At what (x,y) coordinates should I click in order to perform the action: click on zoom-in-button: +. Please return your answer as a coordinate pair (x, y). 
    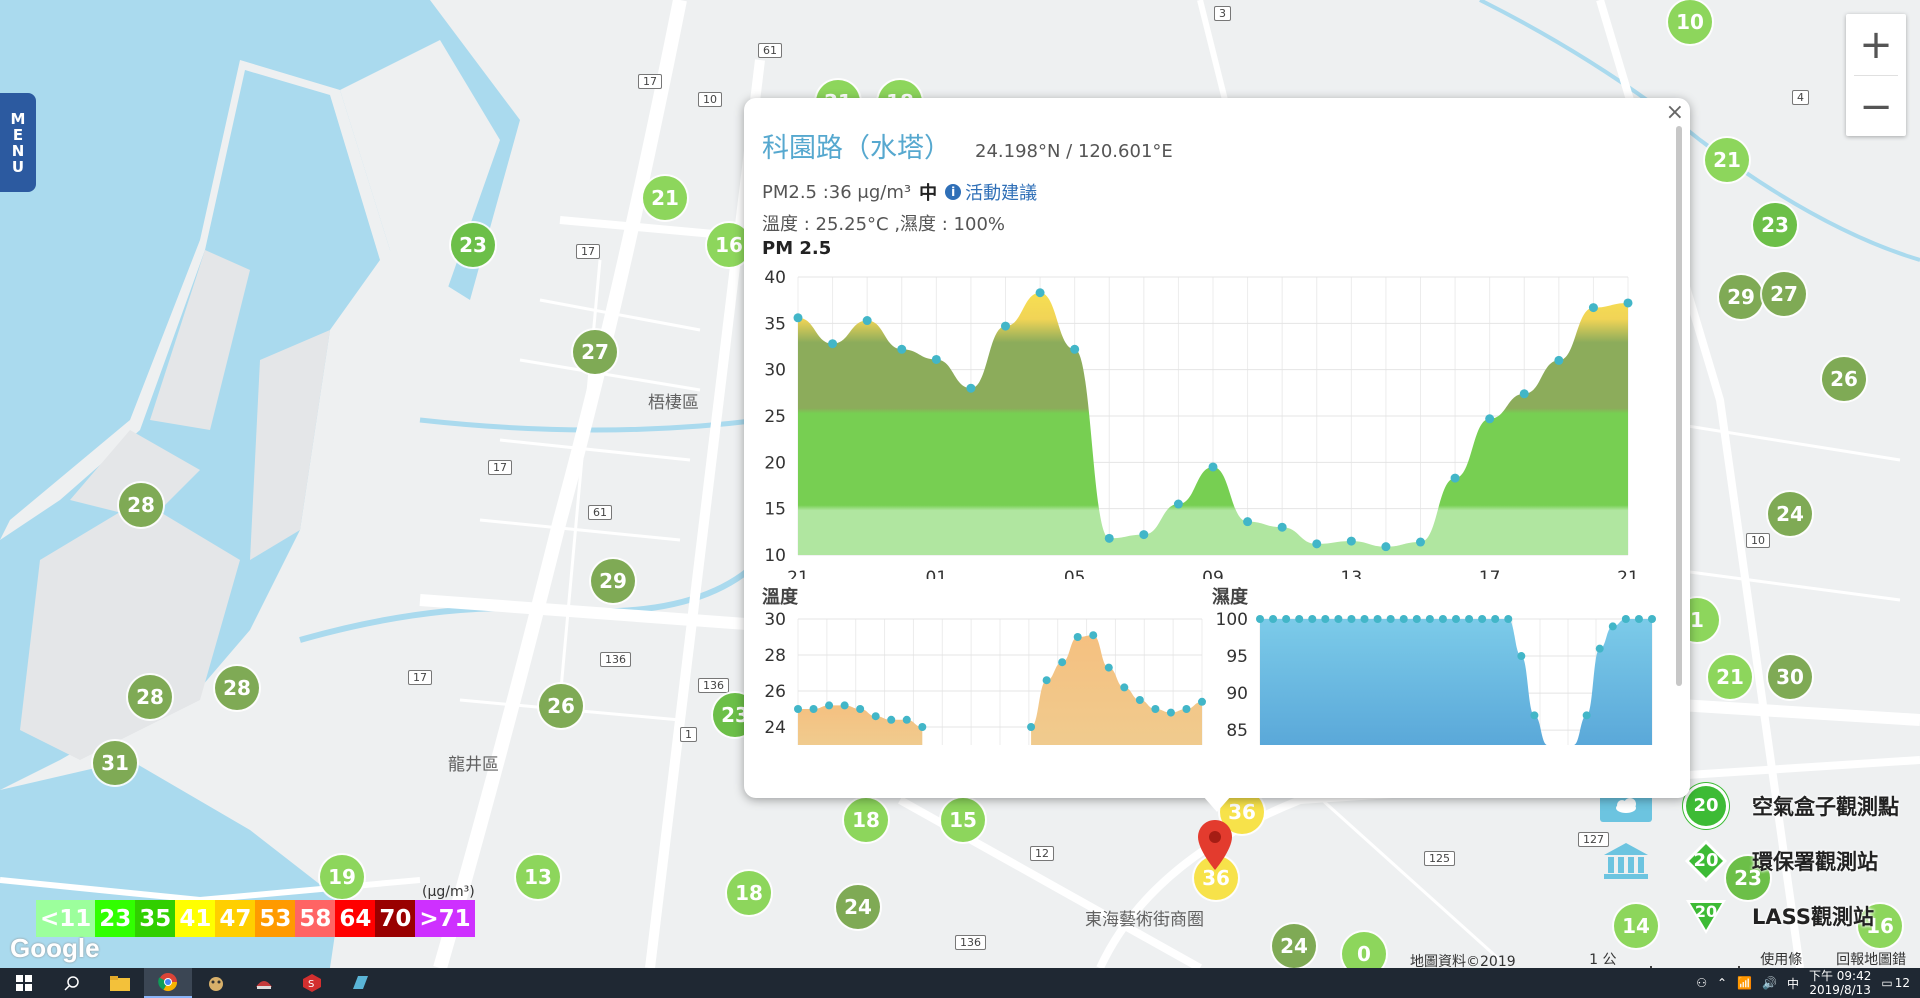
    Looking at the image, I should click on (1876, 44).